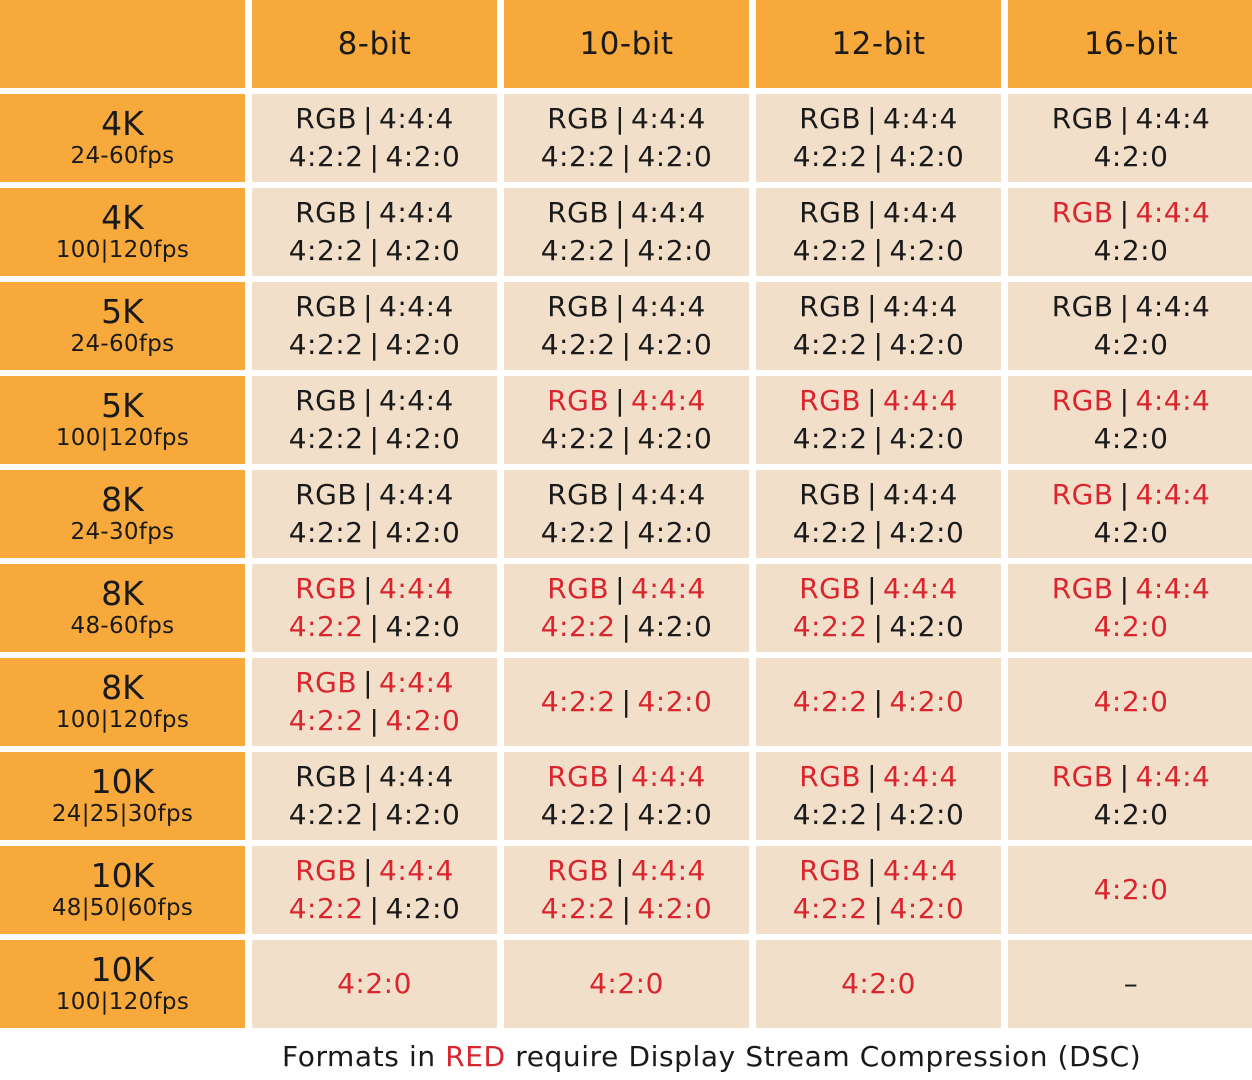 This screenshot has height=1080, width=1252. I want to click on corner-cell, so click(122, 44).